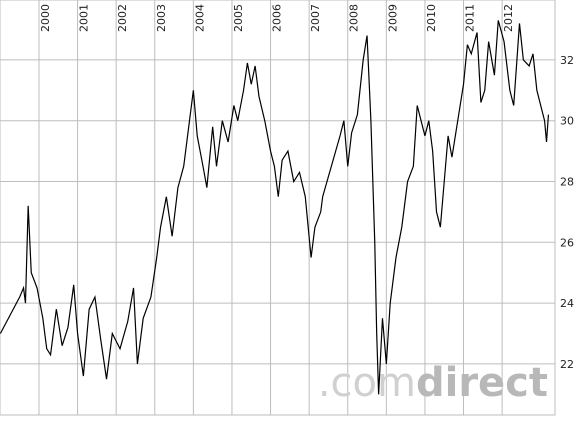 The height and width of the screenshot is (423, 580). Describe the element at coordinates (567, 242) in the screenshot. I see `y-tick-label: 26` at that location.